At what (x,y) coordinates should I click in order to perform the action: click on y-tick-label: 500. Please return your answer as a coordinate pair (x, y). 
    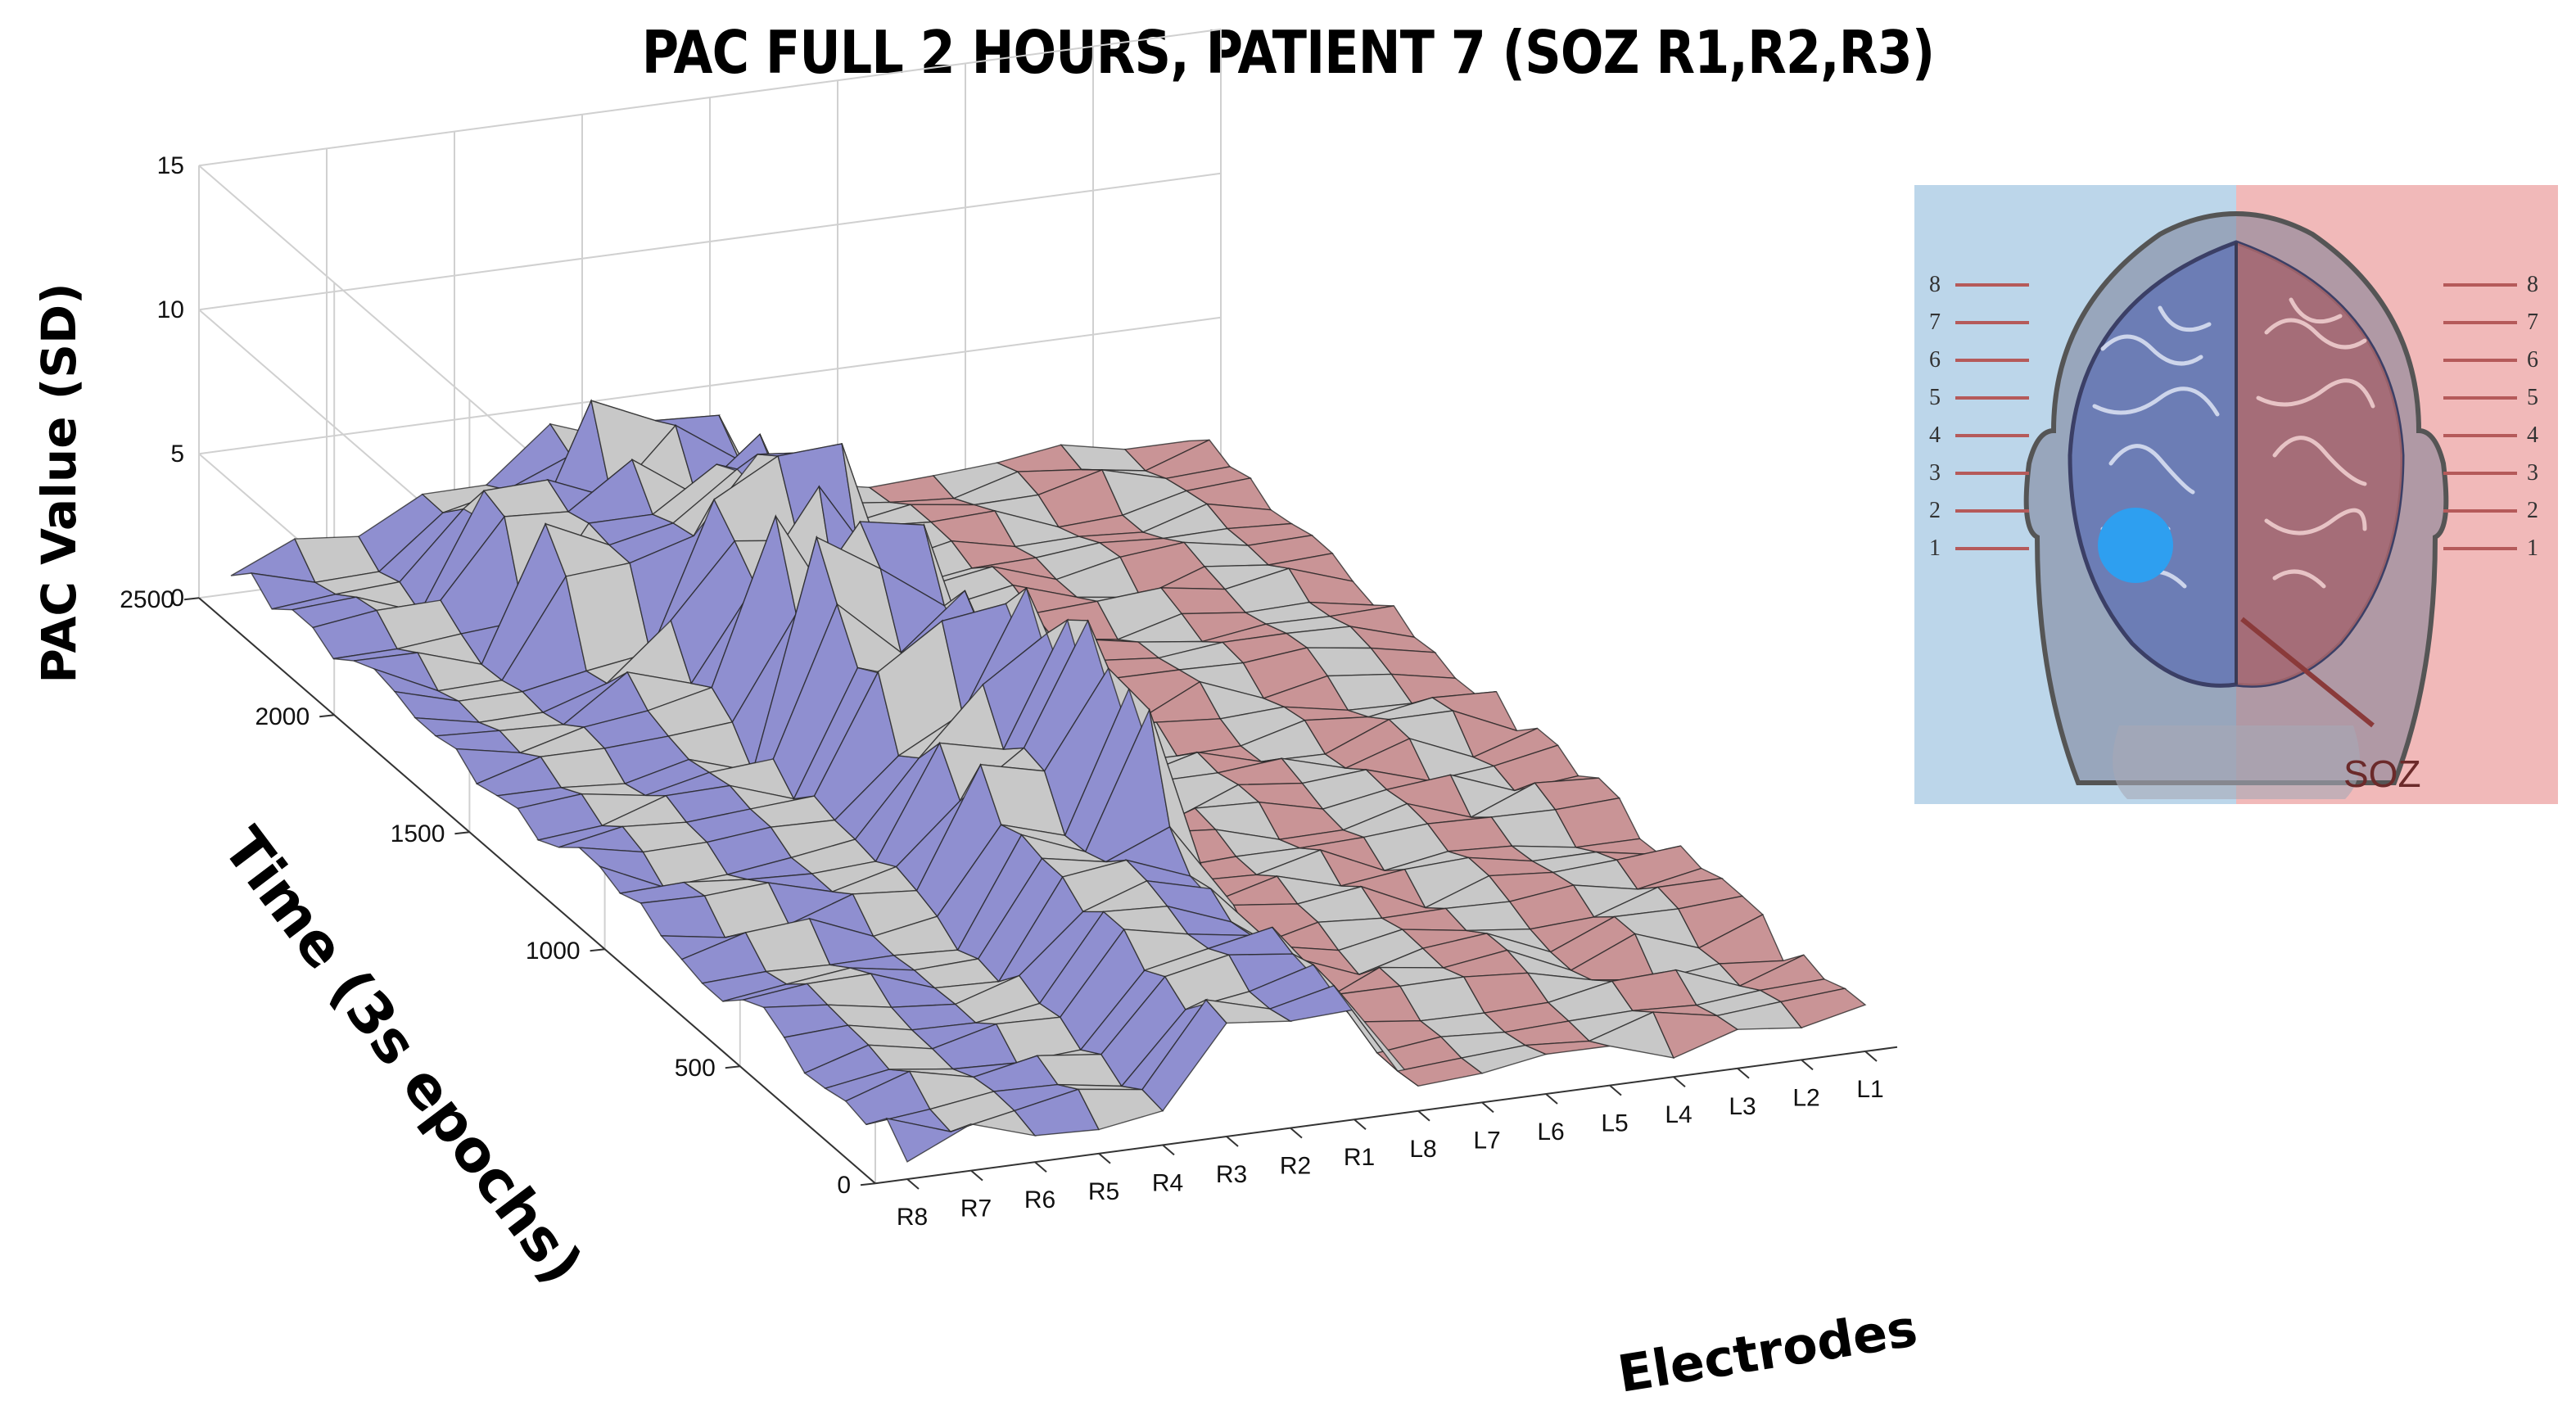
    Looking at the image, I should click on (695, 1068).